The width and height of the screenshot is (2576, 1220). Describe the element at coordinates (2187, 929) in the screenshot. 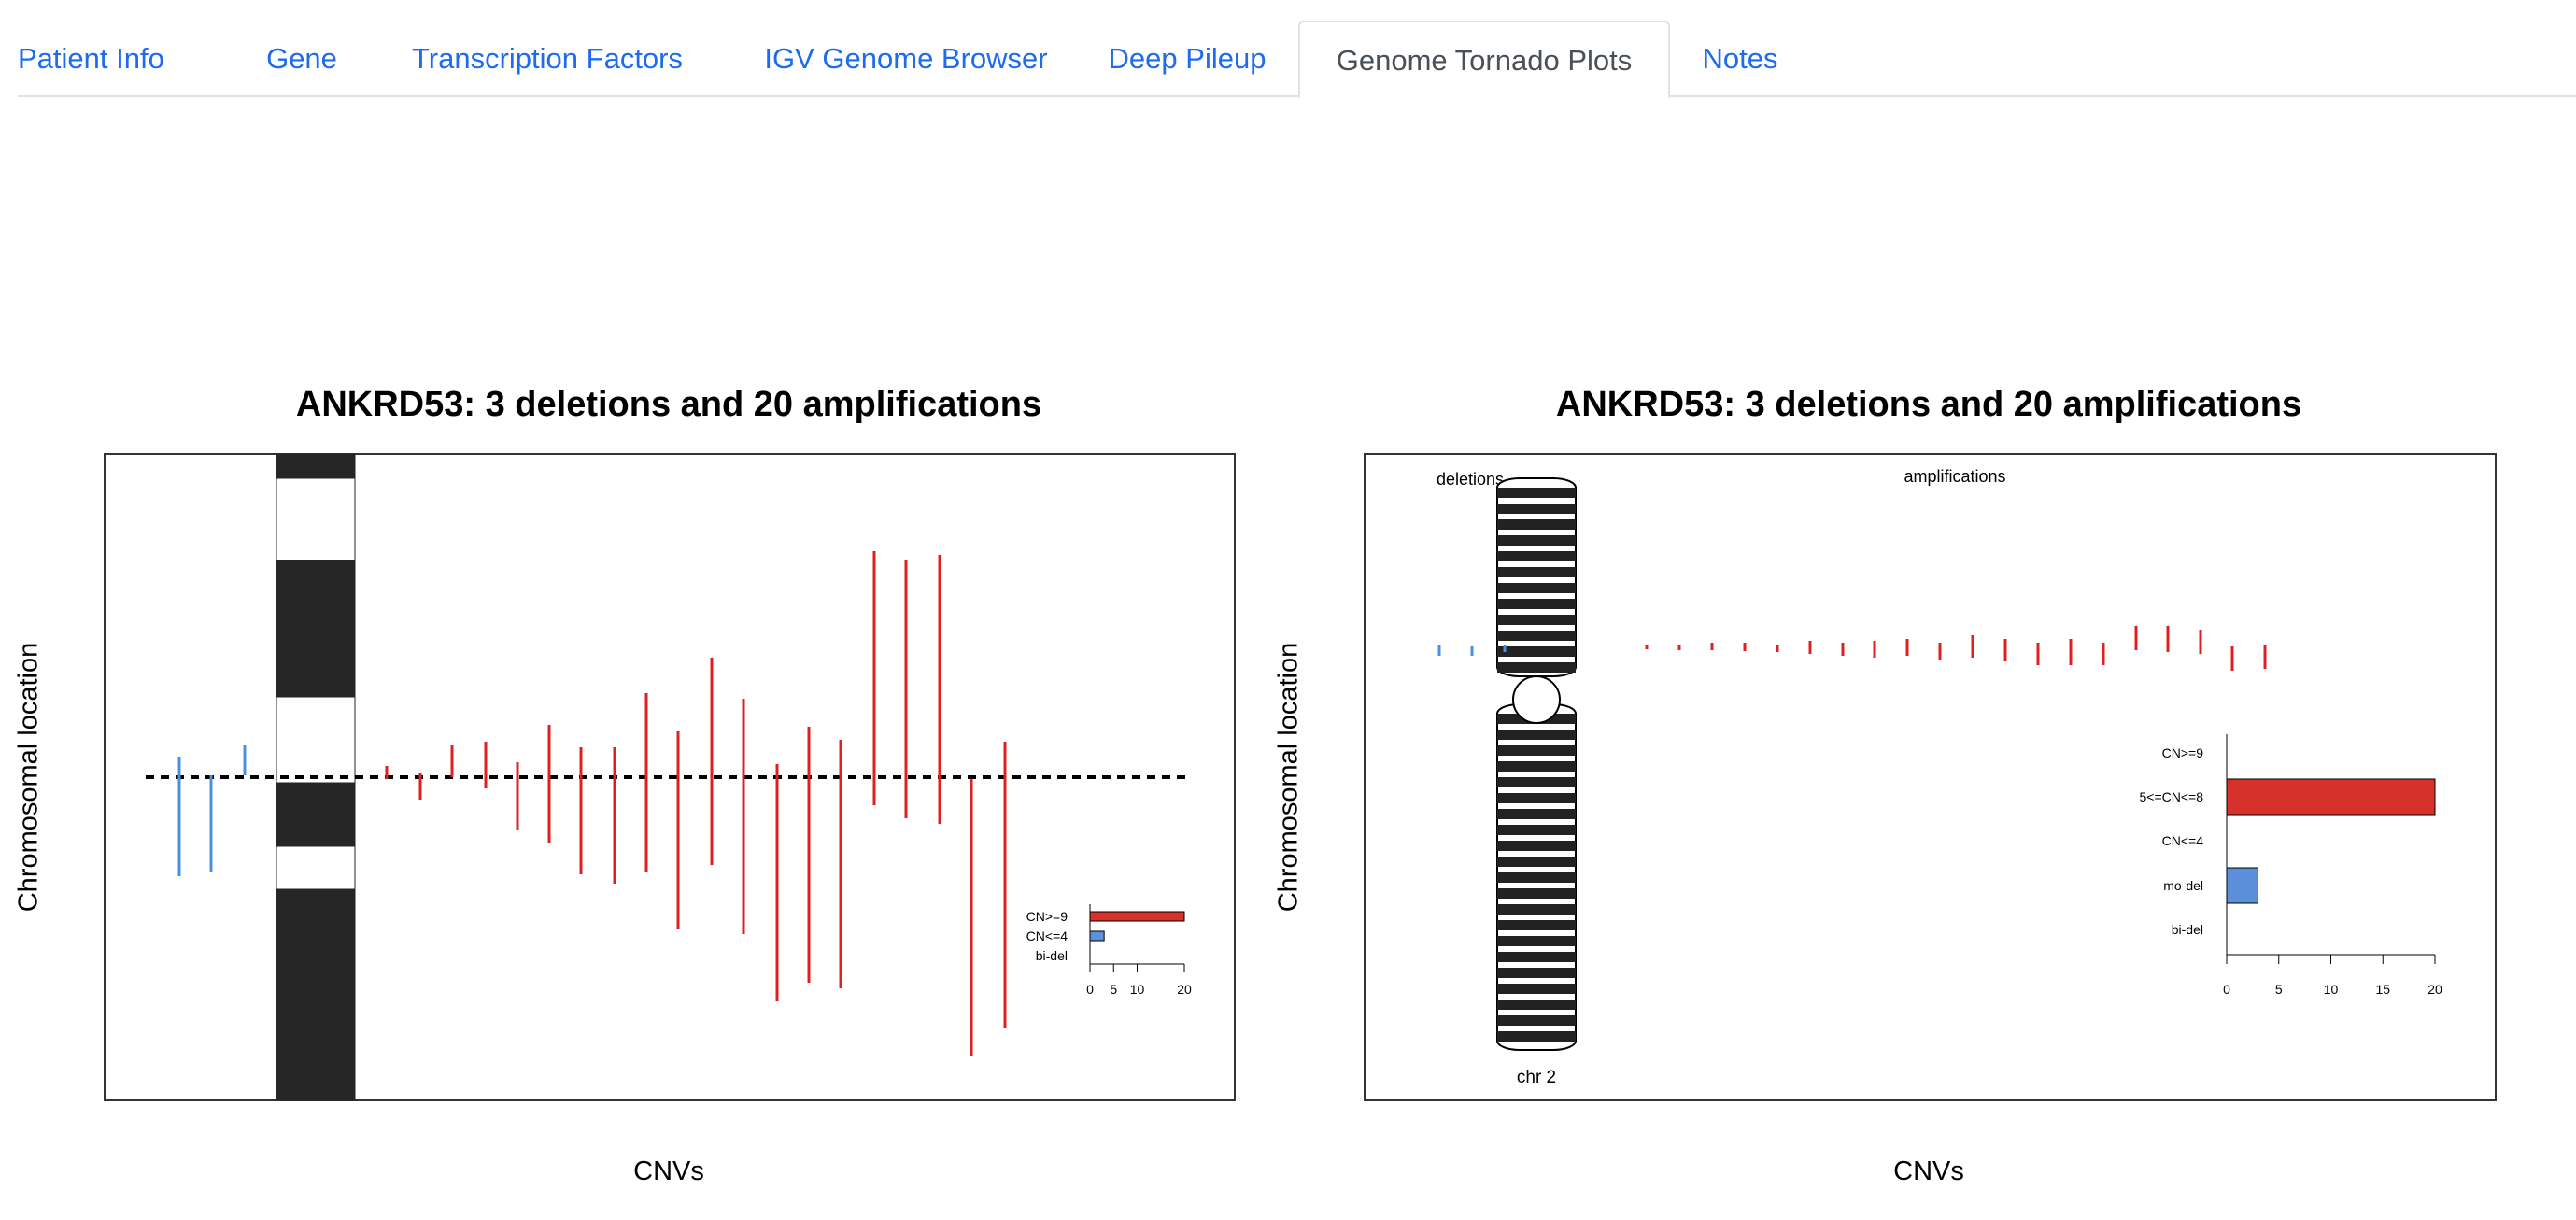

I see `plot2-legend-label: bi-del` at that location.